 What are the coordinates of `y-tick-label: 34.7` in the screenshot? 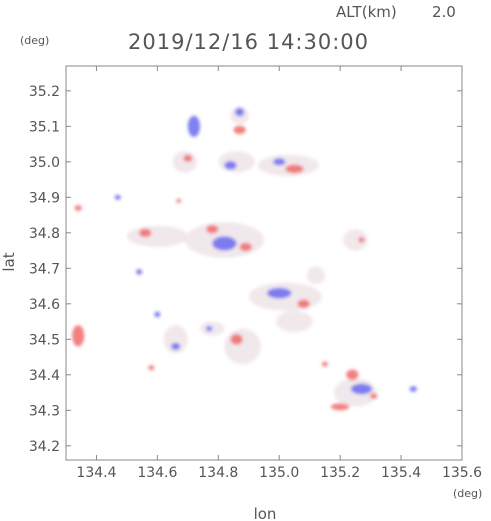 It's located at (44, 269).